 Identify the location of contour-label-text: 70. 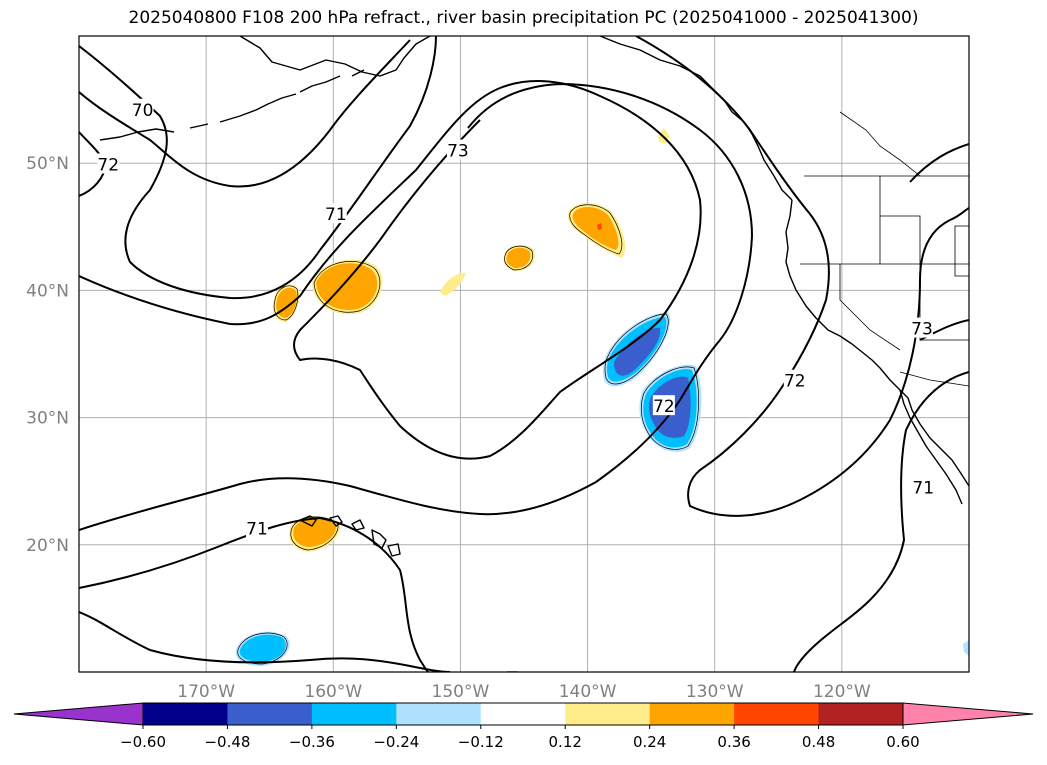
(143, 111).